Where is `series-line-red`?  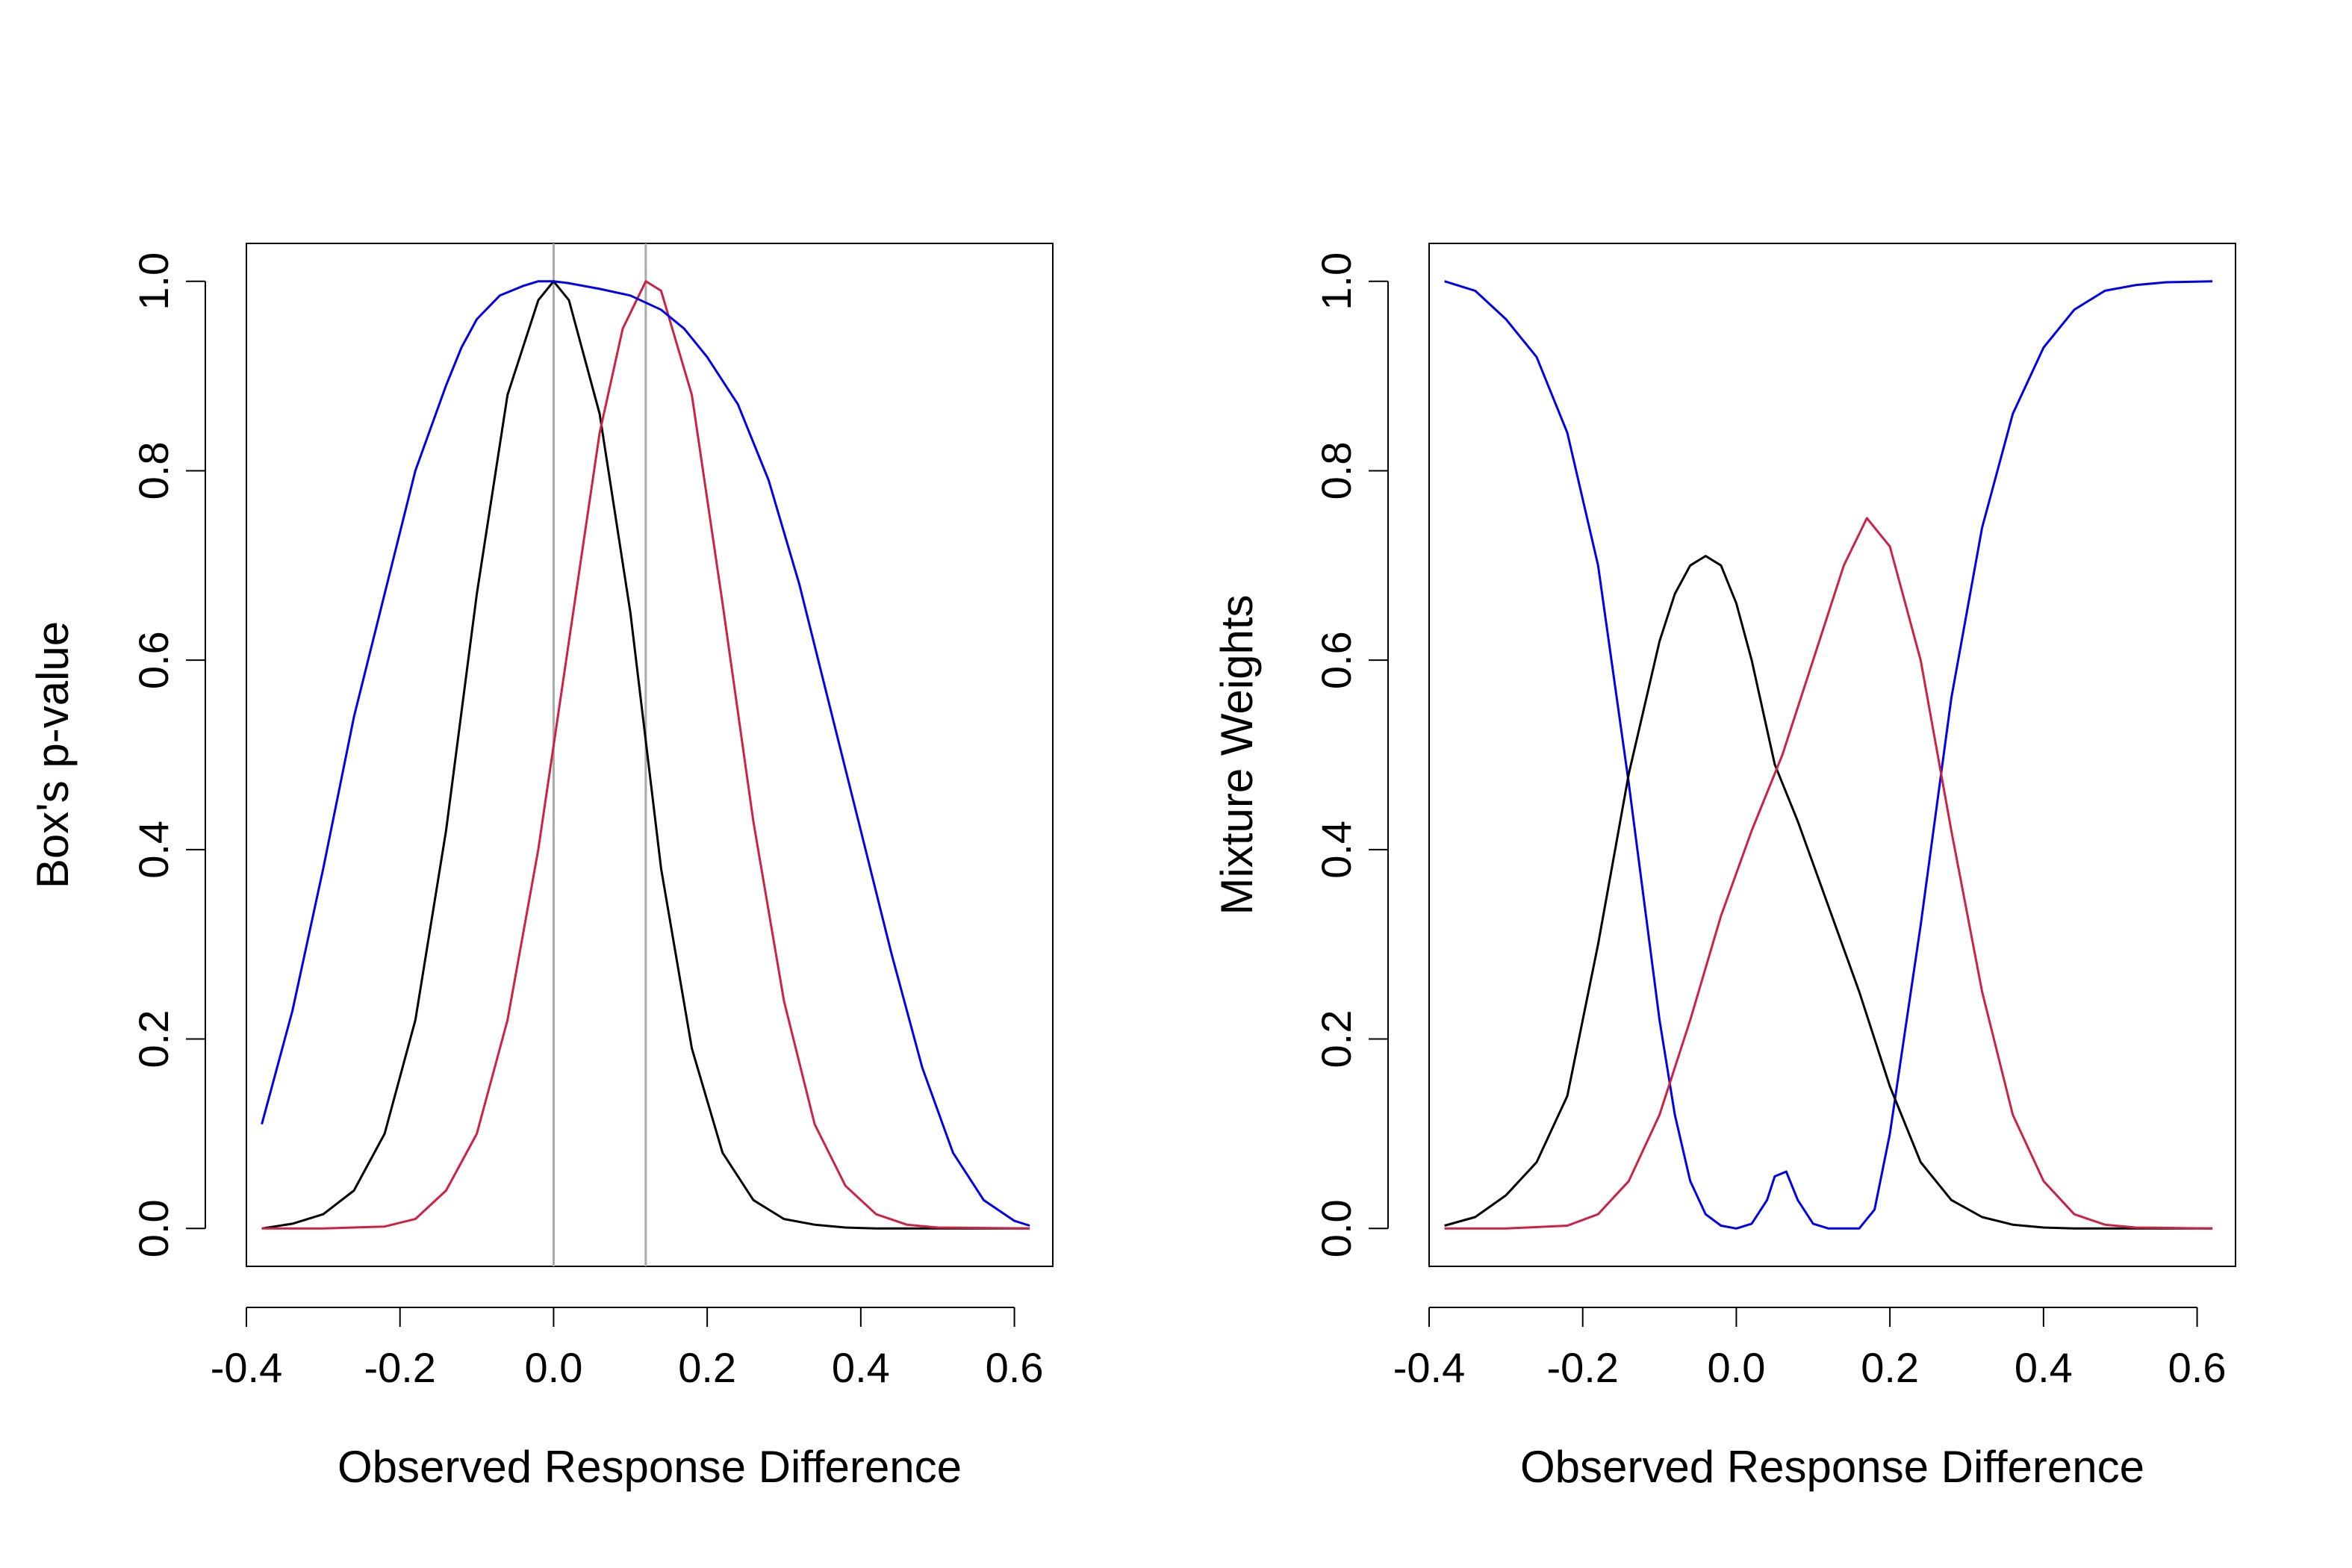 series-line-red is located at coordinates (1828, 873).